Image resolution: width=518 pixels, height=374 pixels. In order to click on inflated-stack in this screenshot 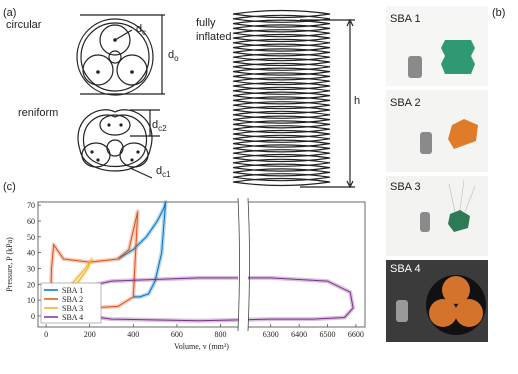, I will do `click(281, 98)`.